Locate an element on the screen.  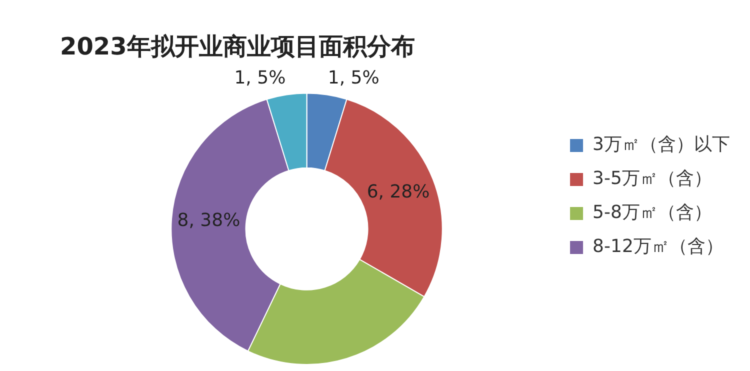
data-label: 8, 38% is located at coordinates (208, 221).